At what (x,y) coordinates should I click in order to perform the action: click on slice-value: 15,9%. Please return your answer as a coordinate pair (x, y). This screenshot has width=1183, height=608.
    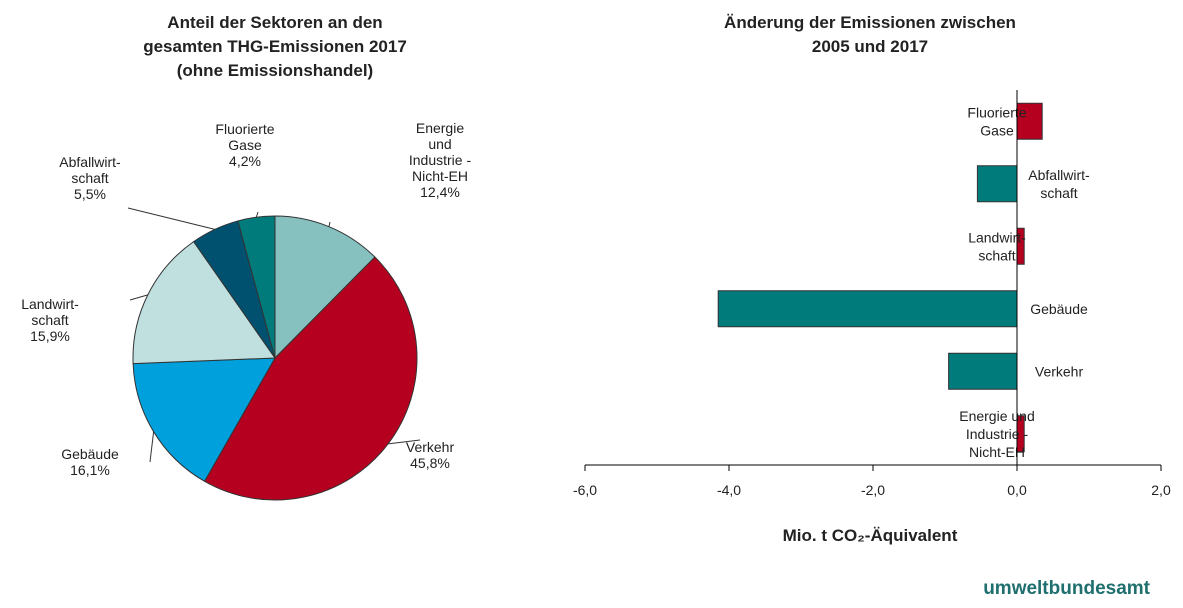
    Looking at the image, I should click on (50, 336).